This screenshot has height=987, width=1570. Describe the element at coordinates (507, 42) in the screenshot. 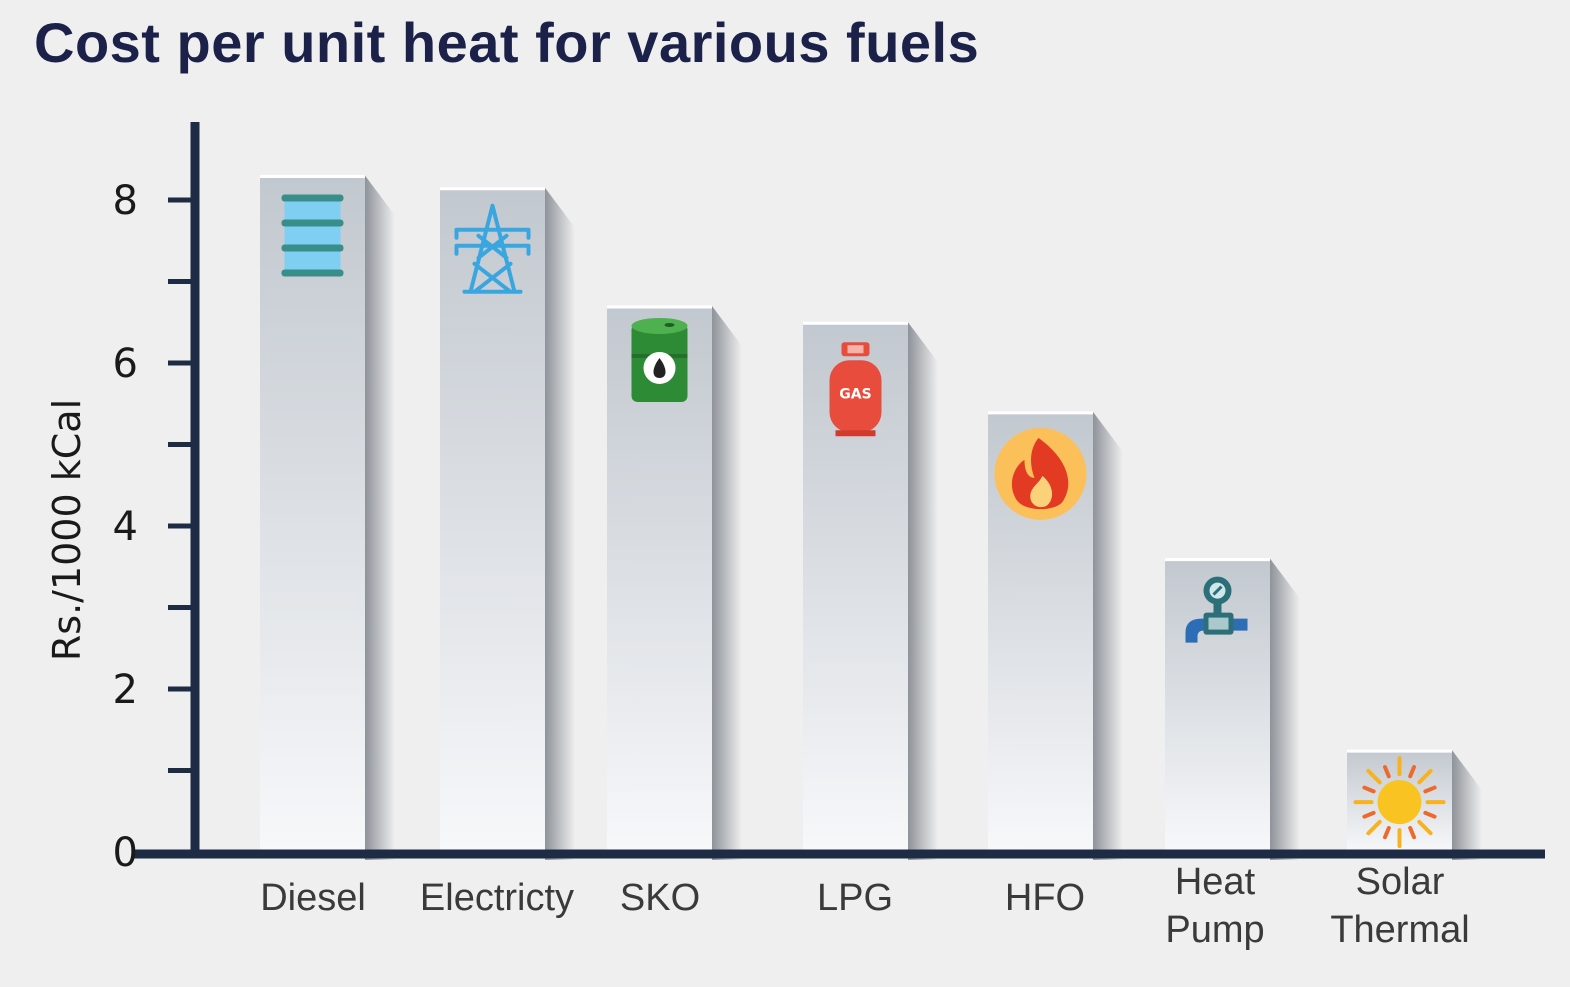

I see `chart-title: Cost per unit heat for various fuels` at that location.